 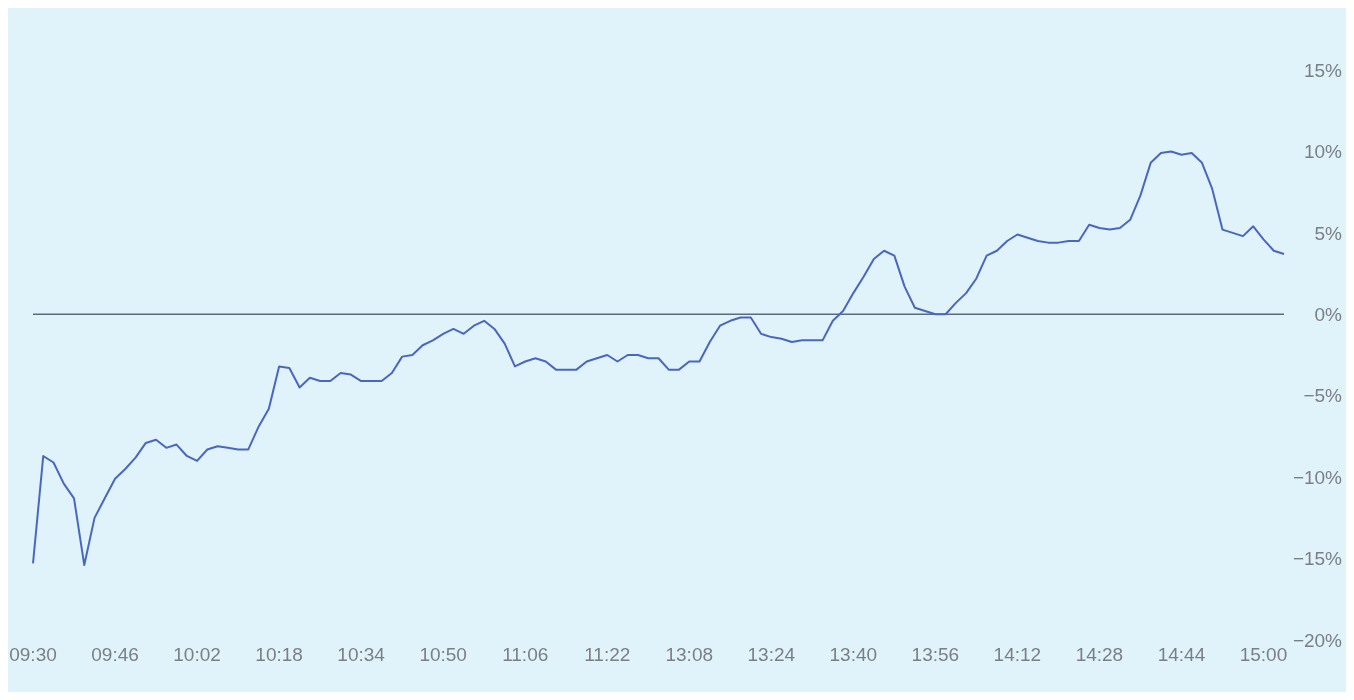 What do you see at coordinates (1017, 655) in the screenshot?
I see `x-tick-label: 14:12` at bounding box center [1017, 655].